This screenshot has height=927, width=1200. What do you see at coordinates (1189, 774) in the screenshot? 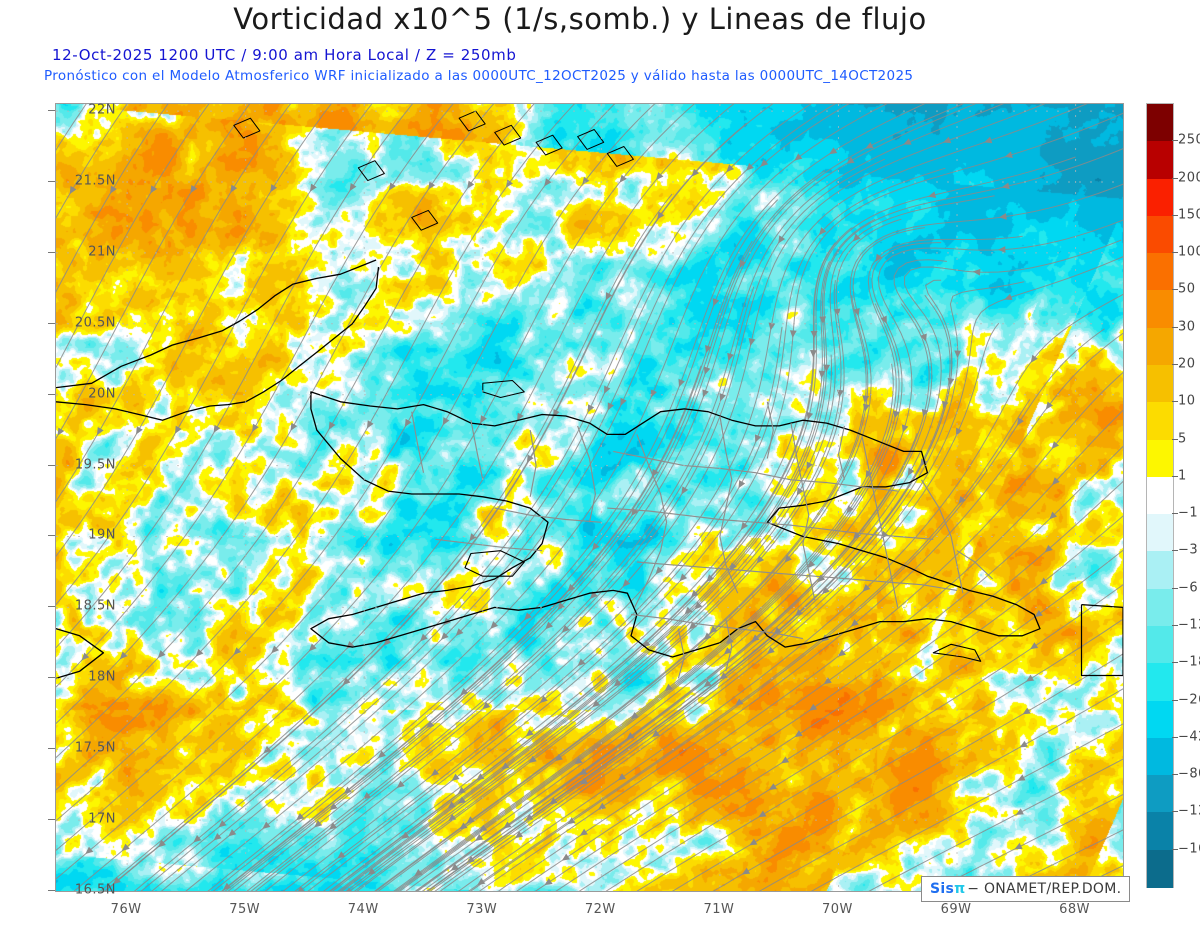
I see `colorbar-tick-label: −80` at bounding box center [1189, 774].